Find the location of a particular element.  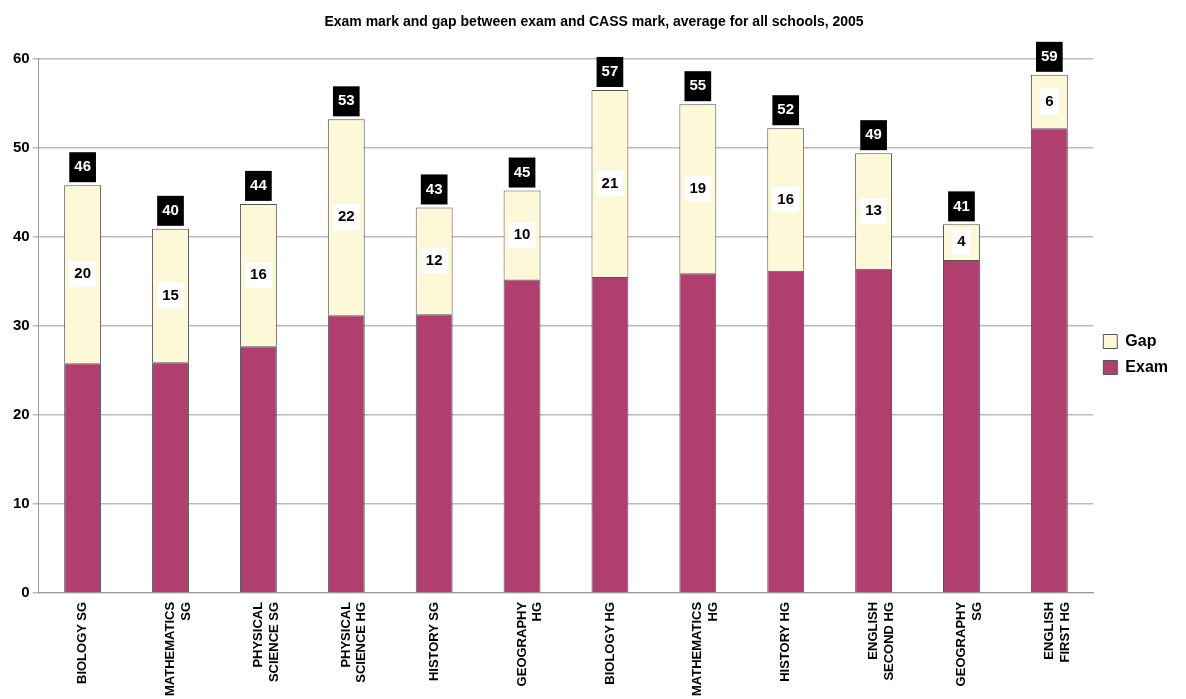

data-label: 21 is located at coordinates (610, 182).